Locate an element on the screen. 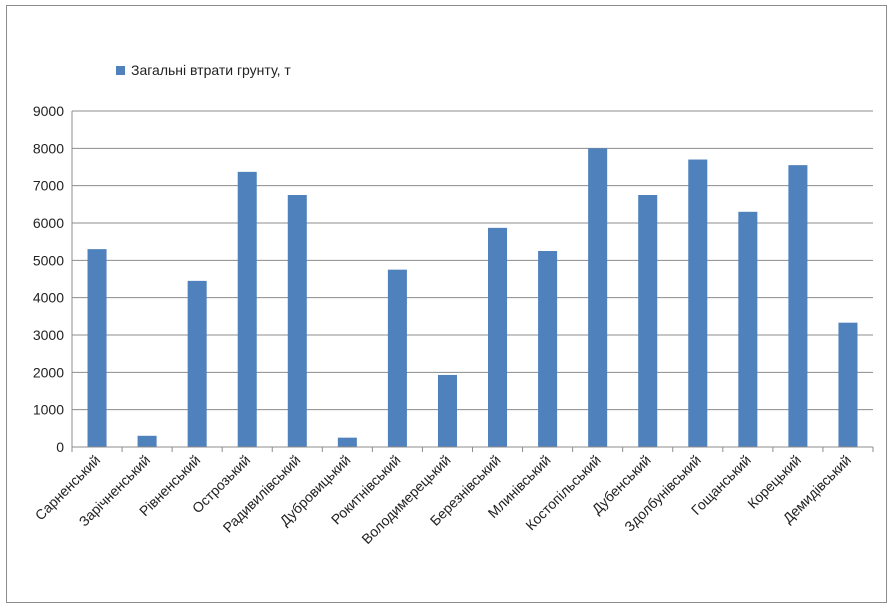 This screenshot has height=608, width=893. y-tick-label: 9000 is located at coordinates (48, 111).